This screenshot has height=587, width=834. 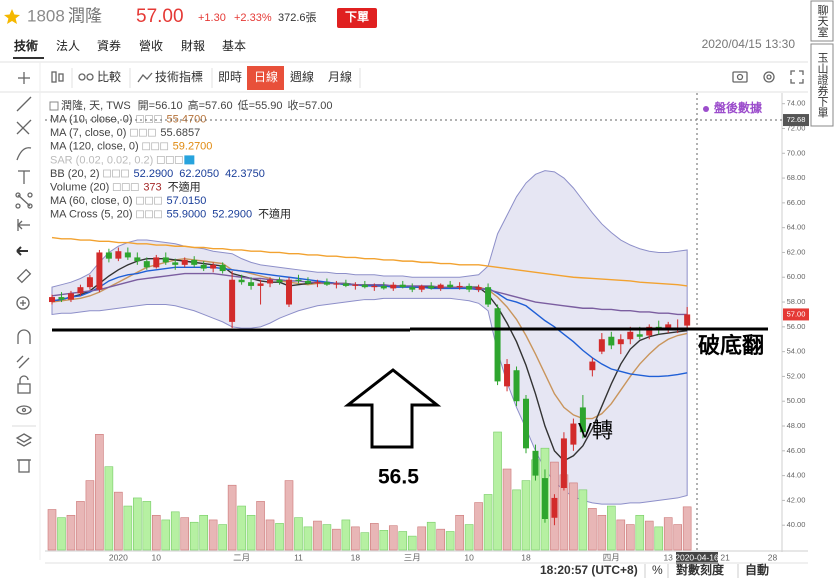 What do you see at coordinates (24, 336) in the screenshot?
I see `magnet-tool` at bounding box center [24, 336].